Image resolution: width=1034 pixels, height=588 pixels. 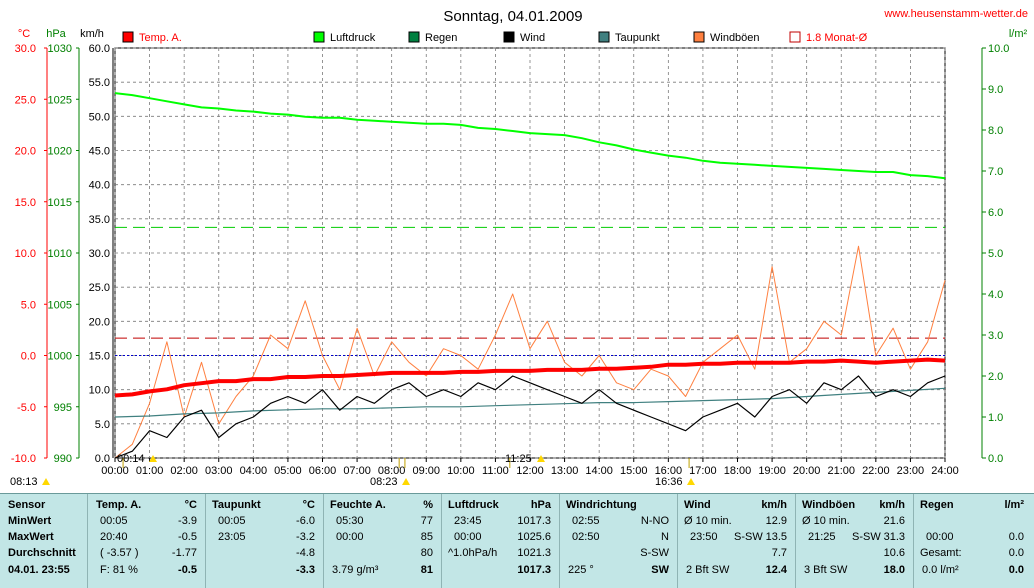 I want to click on temp-tick-label: 5.0, so click(x=28, y=305).